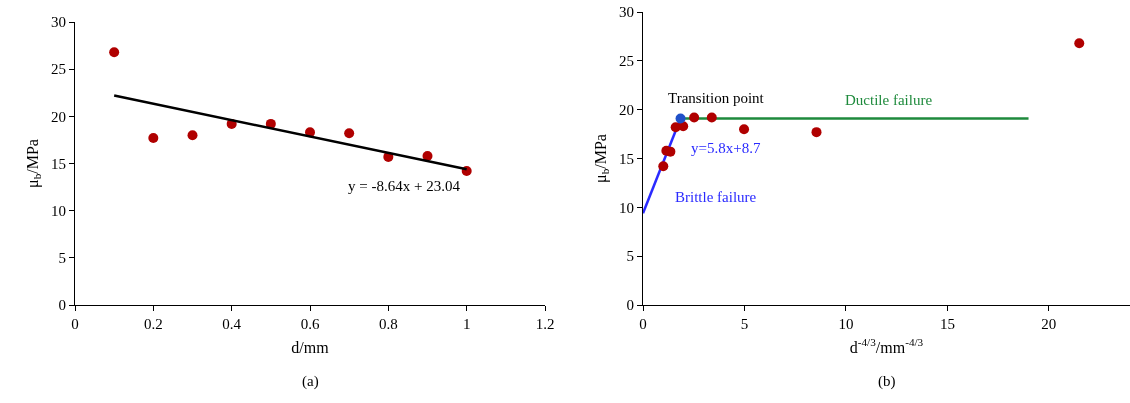 This screenshot has height=403, width=1130. I want to click on x-tick-label: 1, so click(466, 324).